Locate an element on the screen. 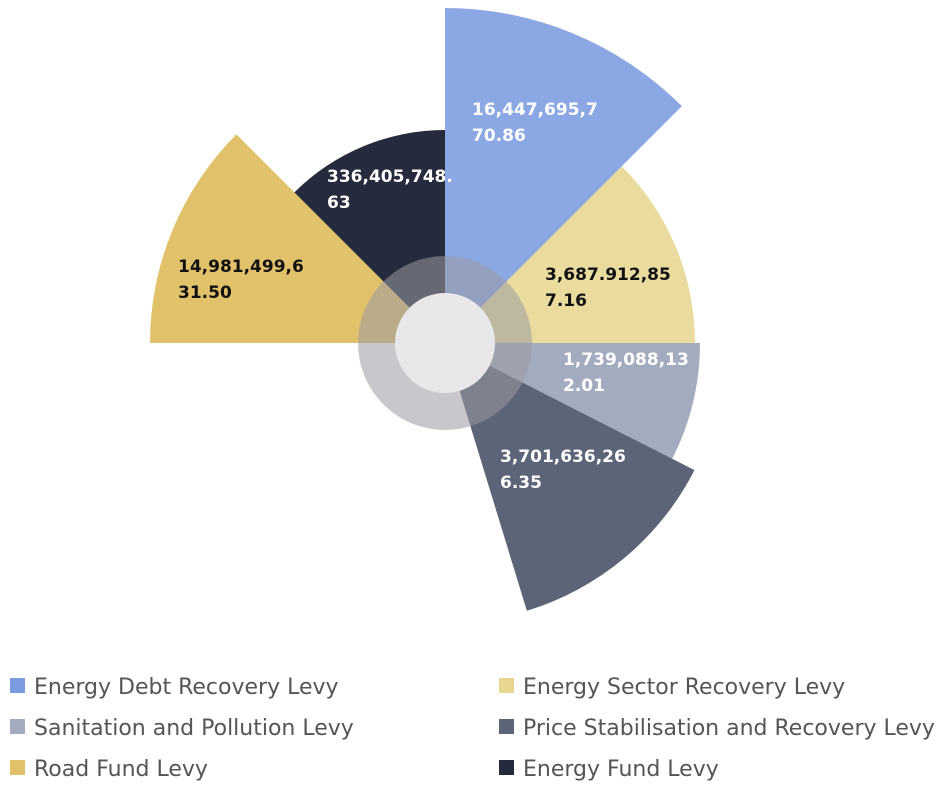  value-label: 3,687.912,85 7.16 is located at coordinates (608, 288).